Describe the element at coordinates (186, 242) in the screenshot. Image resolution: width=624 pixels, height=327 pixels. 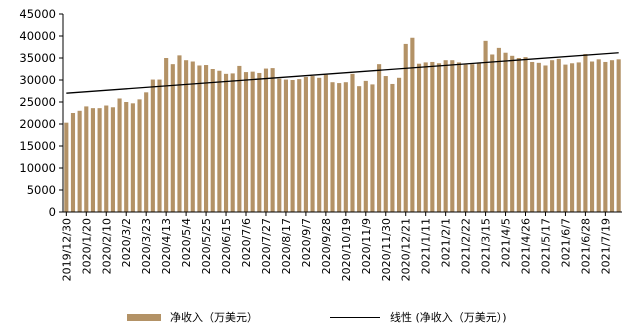
I see `x-tick-label: 2020/5/4` at that location.